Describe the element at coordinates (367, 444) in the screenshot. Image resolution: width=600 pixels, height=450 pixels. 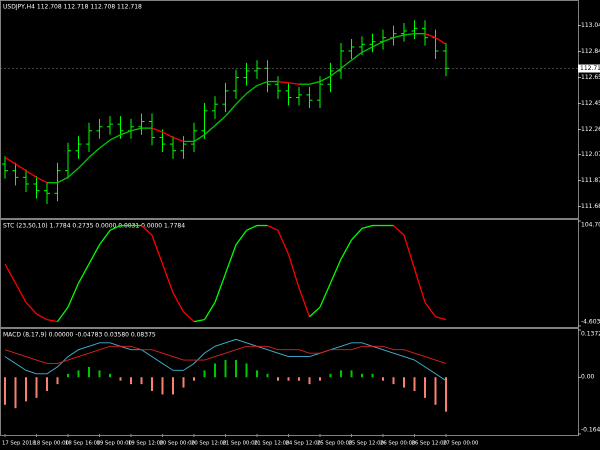
I see `x-tick-label: 25 Sep 12:00` at that location.